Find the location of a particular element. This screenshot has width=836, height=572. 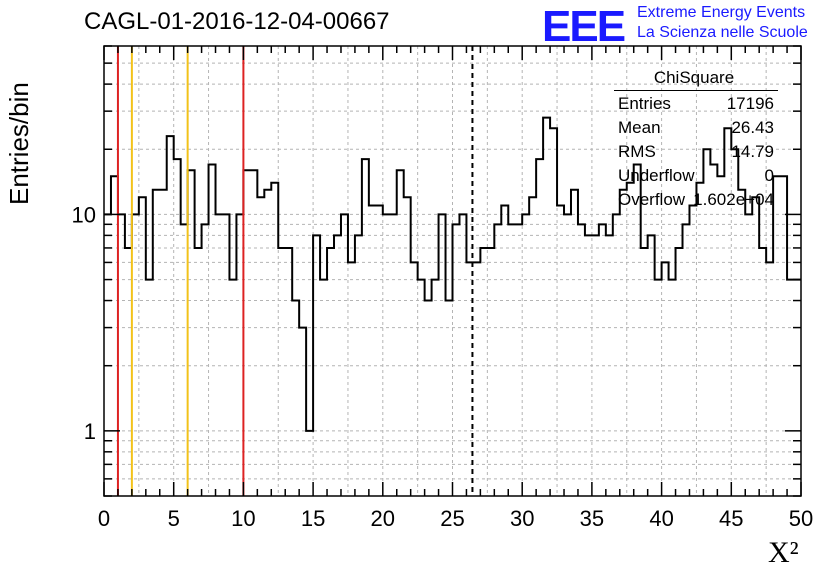

x-tick-label: 20 is located at coordinates (383, 518).